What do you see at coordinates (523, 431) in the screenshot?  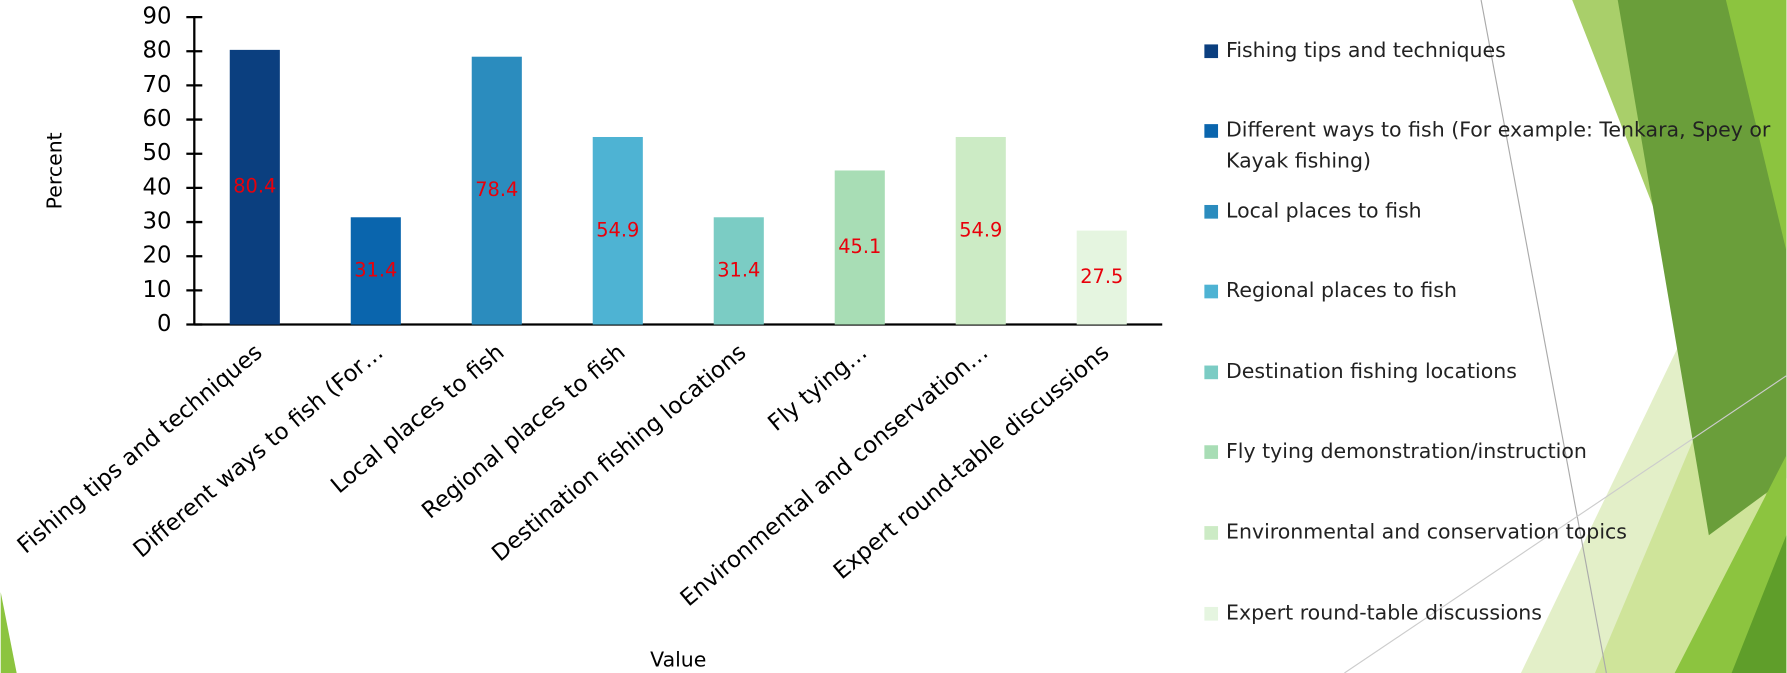 I see `x-tick-label: Regional places to fish` at bounding box center [523, 431].